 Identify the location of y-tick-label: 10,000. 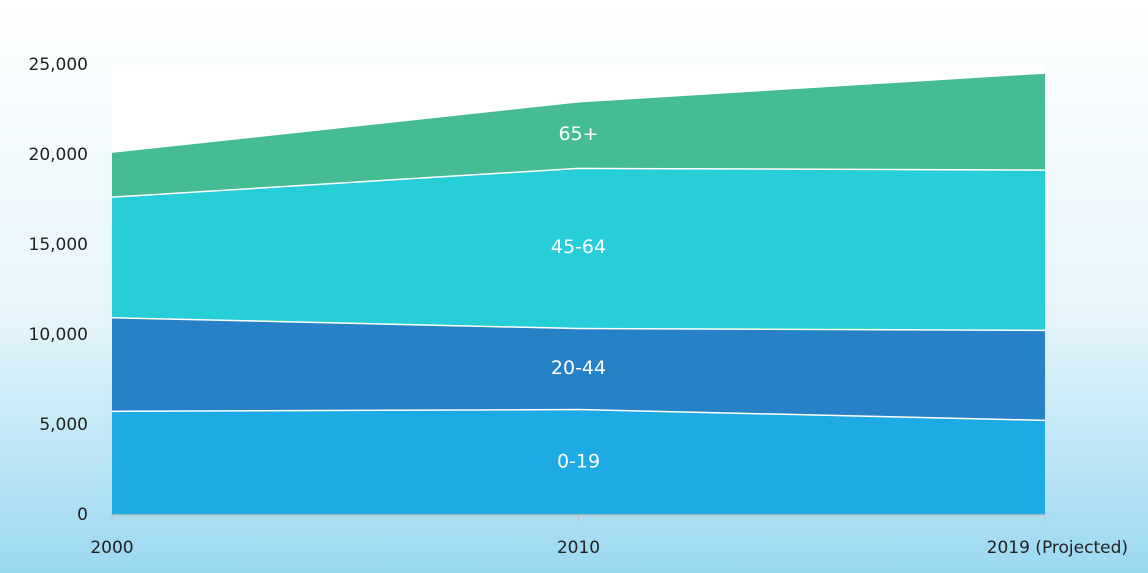
(58, 335).